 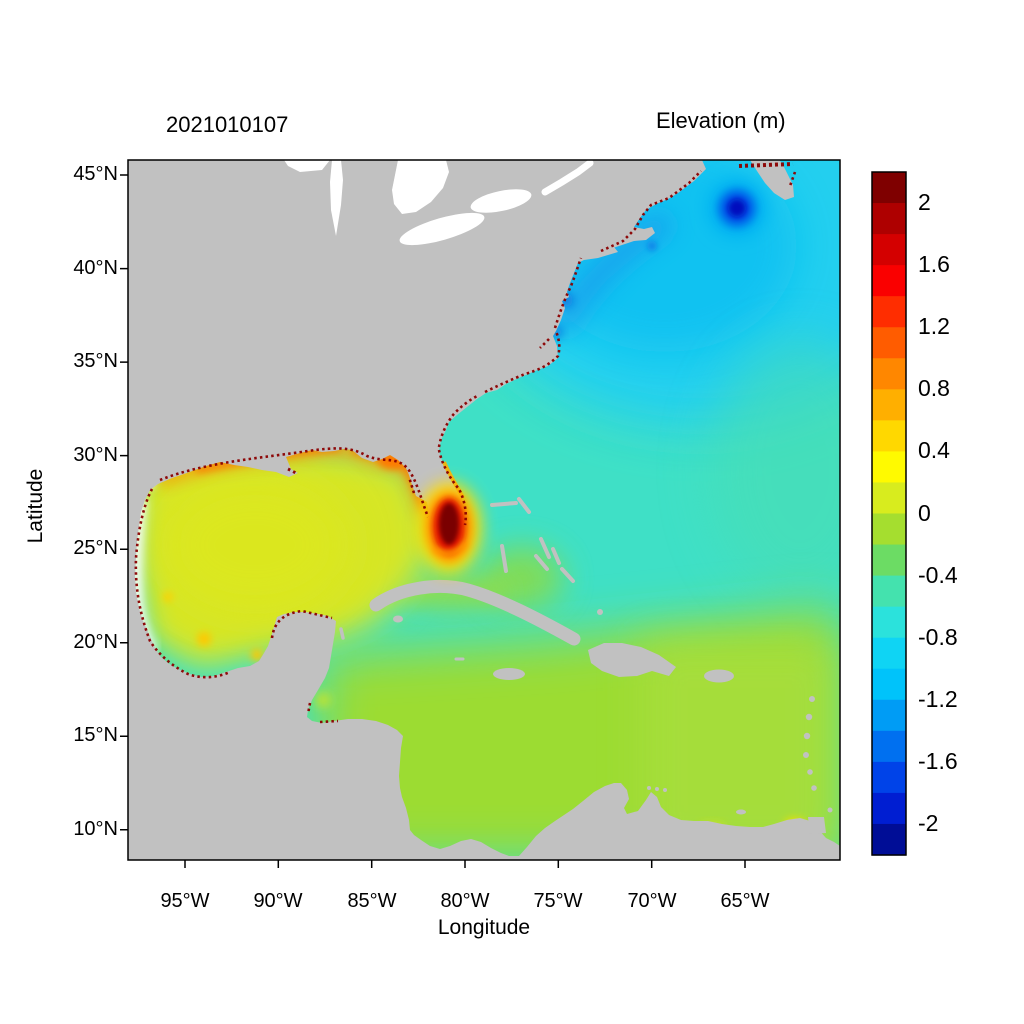 I want to click on florida-max-darkred-core, so click(x=449, y=524).